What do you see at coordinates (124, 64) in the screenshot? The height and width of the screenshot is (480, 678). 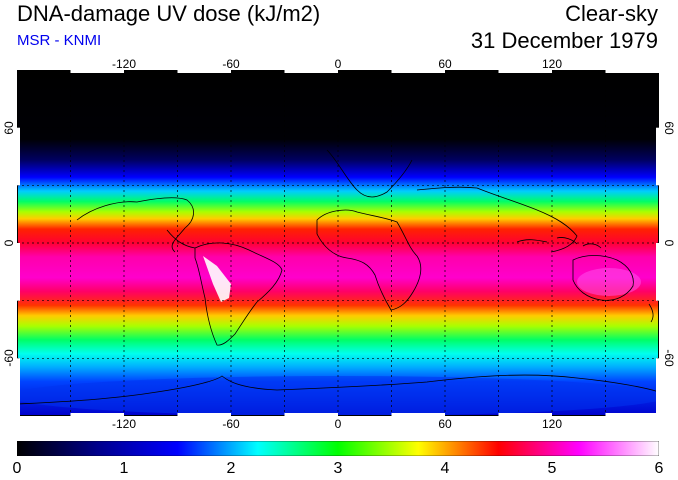 I see `lon-tick-top: -120` at bounding box center [124, 64].